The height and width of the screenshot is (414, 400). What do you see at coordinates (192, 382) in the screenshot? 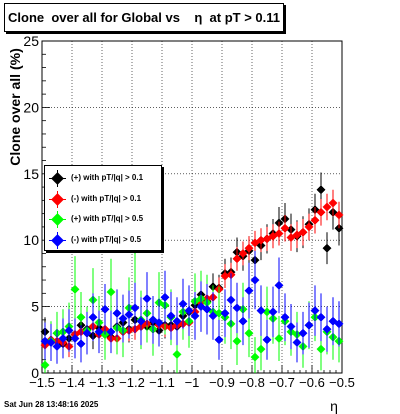
I see `x-tick-label: −1` at bounding box center [192, 382].